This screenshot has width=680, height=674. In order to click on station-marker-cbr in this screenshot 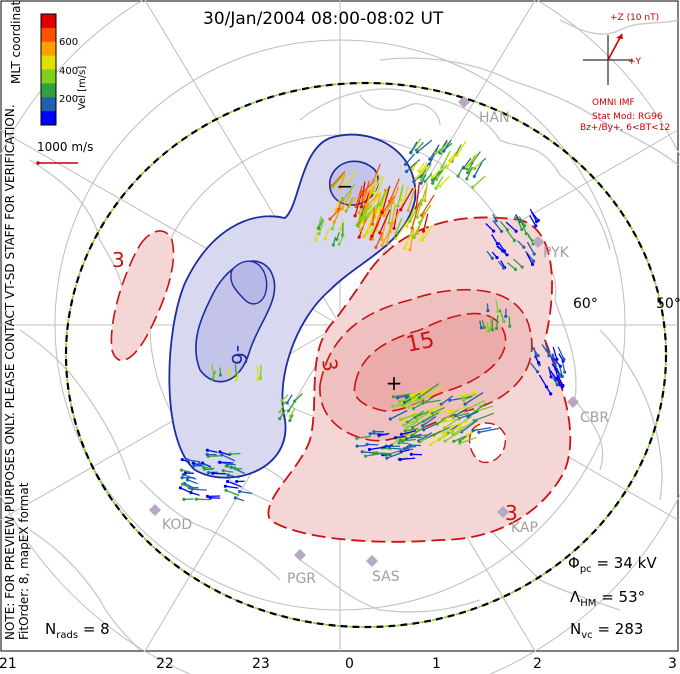, I will do `click(573, 402)`.